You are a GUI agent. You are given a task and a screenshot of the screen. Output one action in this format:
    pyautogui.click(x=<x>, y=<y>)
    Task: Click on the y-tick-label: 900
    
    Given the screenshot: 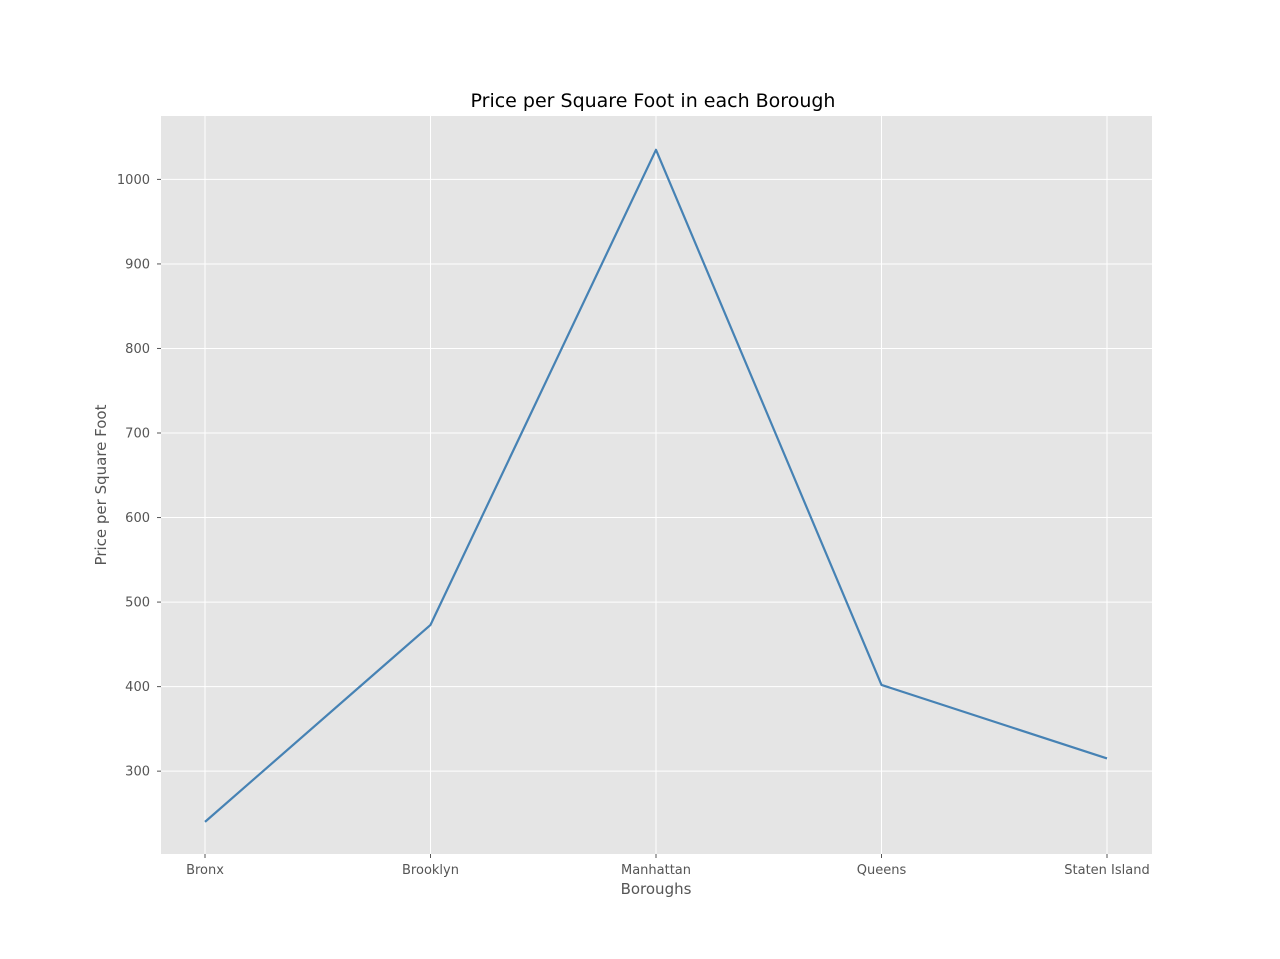 What is the action you would take?
    pyautogui.click(x=137, y=264)
    